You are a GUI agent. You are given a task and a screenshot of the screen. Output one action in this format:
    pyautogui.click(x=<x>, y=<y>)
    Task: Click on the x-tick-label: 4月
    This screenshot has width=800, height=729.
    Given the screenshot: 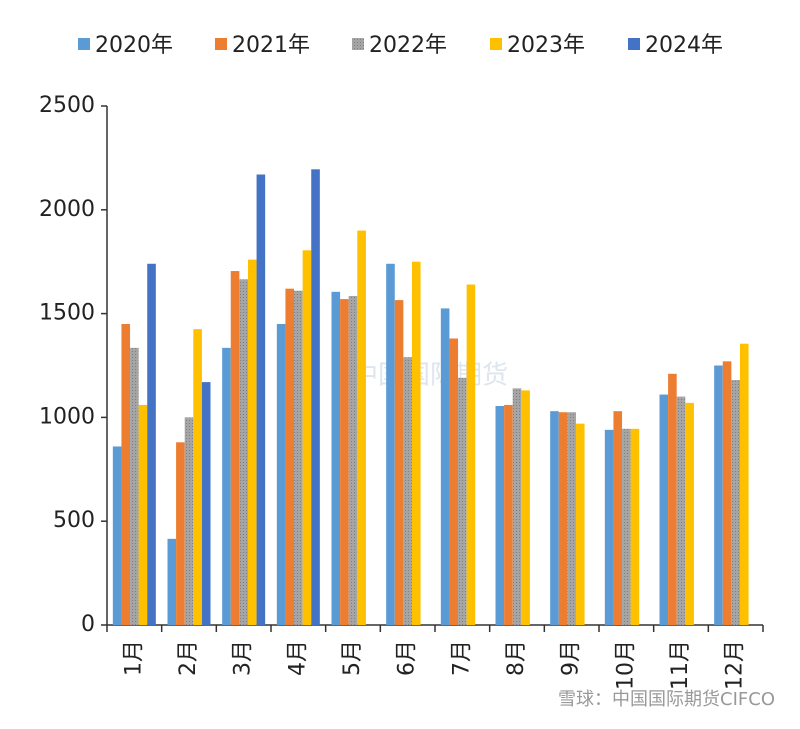 What is the action you would take?
    pyautogui.click(x=297, y=658)
    